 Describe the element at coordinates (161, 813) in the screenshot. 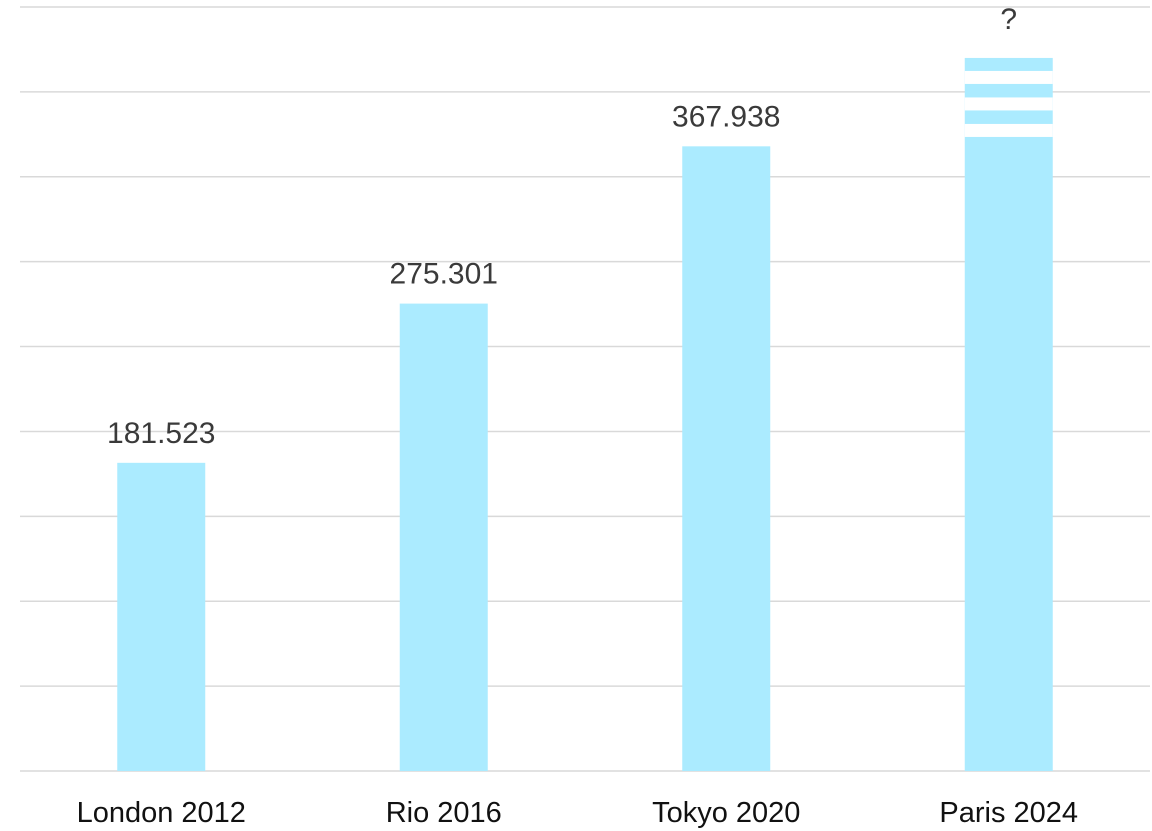

I see `category-label: London 2012` at that location.